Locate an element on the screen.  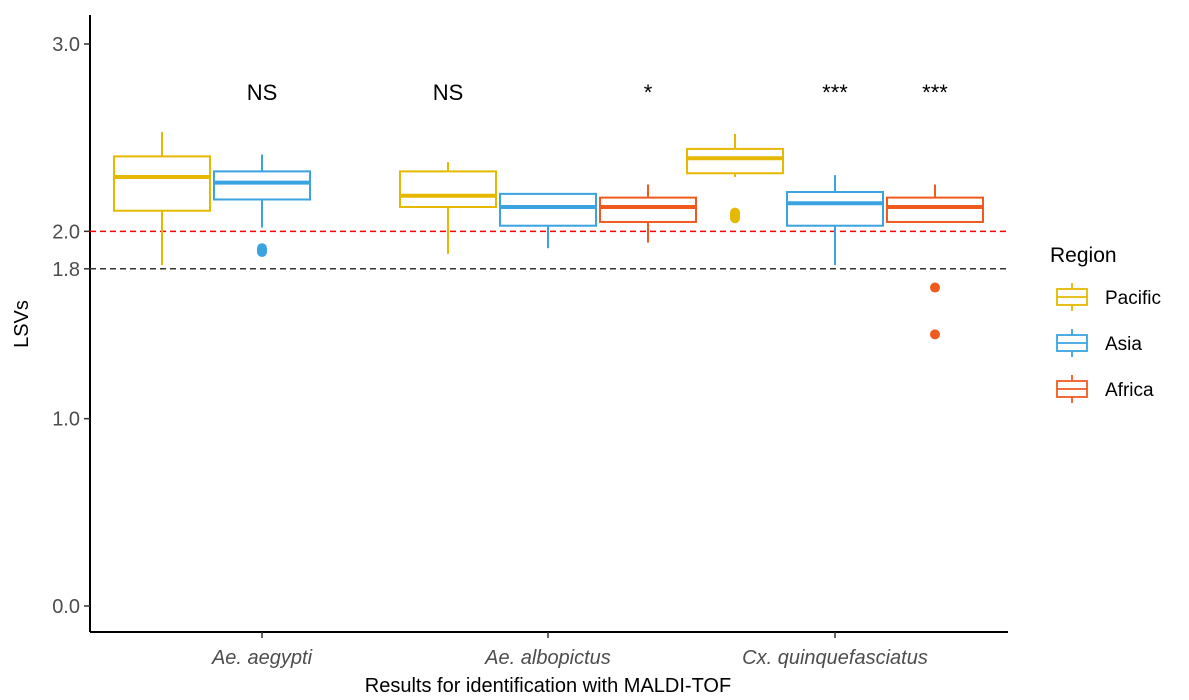
y-tick-label: 1.0 is located at coordinates (66, 420).